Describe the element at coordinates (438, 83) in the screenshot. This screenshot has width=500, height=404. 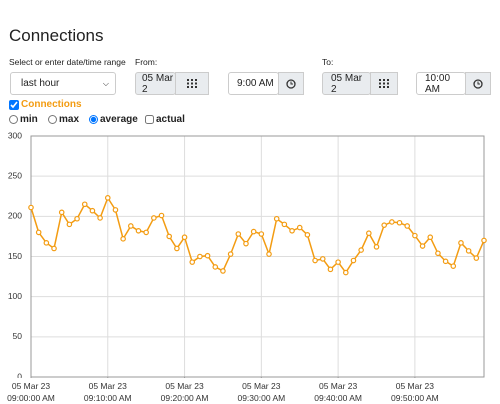
I see `to-time-text: 10:00 AM` at that location.